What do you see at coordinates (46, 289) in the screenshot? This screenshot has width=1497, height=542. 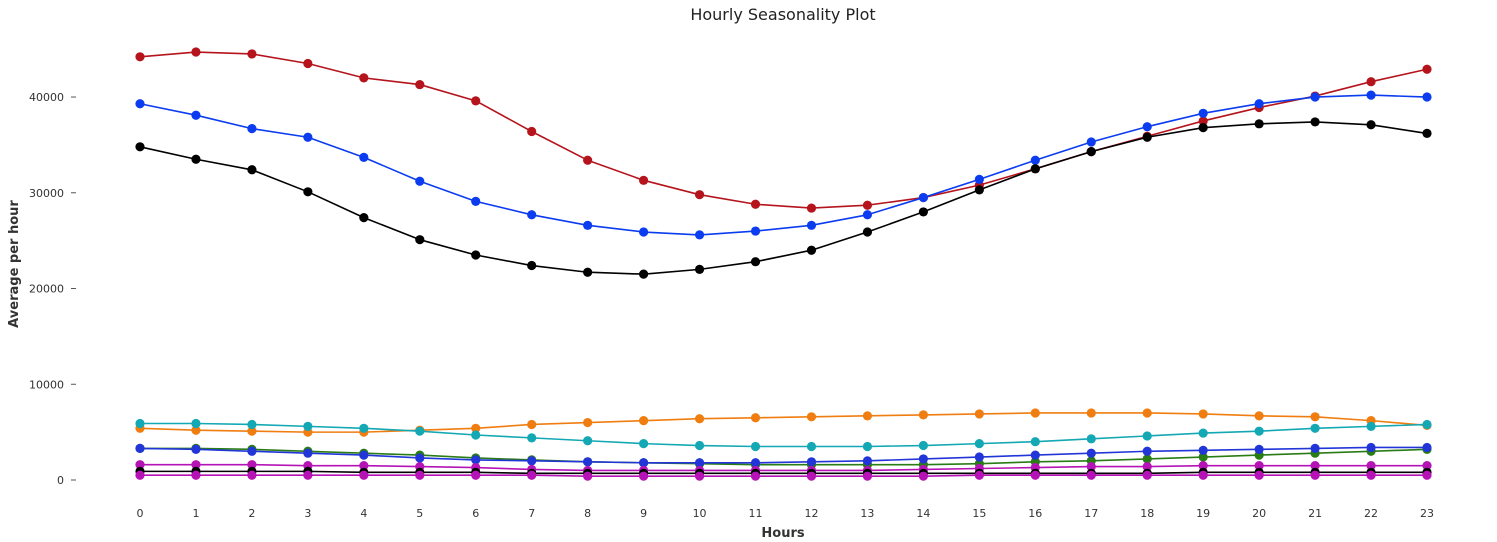 I see `y-tick-label: 20000` at bounding box center [46, 289].